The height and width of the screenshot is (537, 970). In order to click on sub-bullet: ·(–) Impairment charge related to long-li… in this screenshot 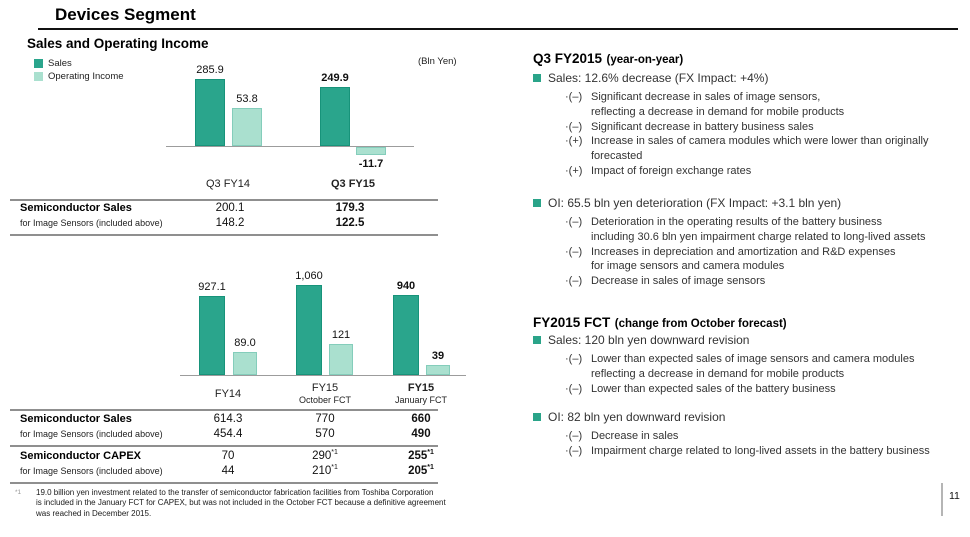, I will do `click(766, 451)`.